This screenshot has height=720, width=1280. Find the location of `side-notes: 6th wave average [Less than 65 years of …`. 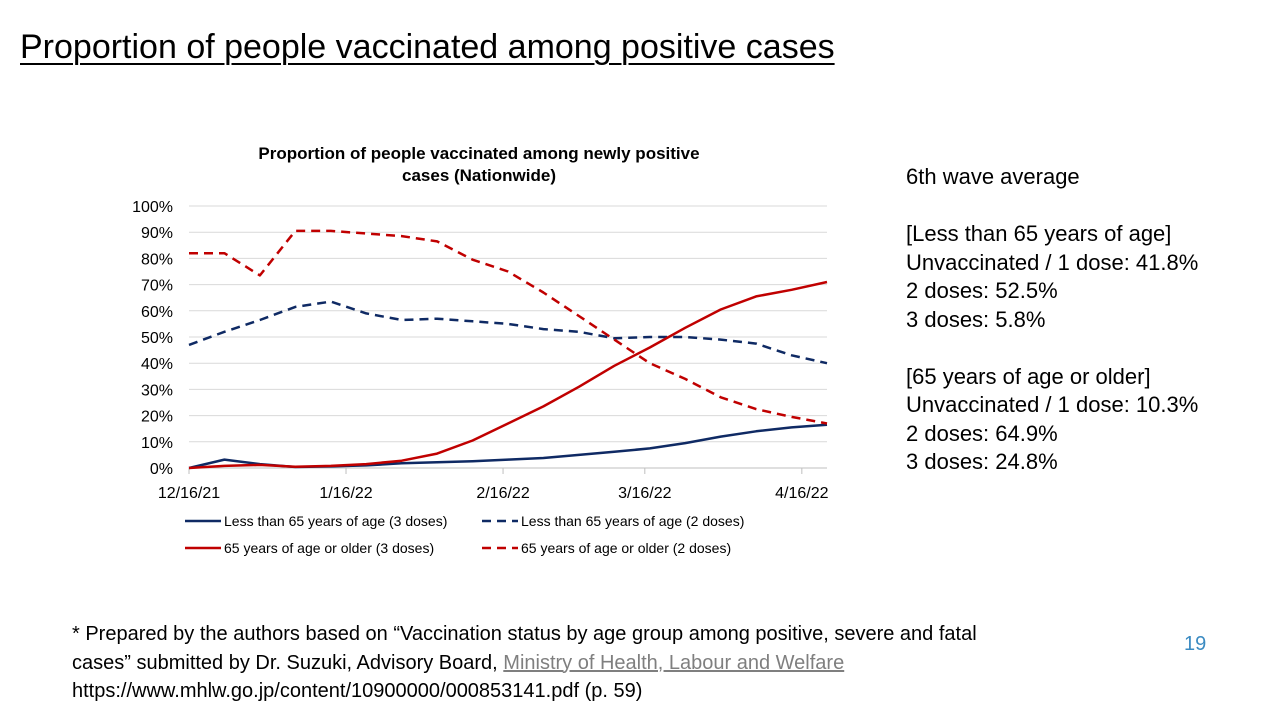

side-notes: 6th wave average [Less than 65 years of … is located at coordinates (1052, 320).